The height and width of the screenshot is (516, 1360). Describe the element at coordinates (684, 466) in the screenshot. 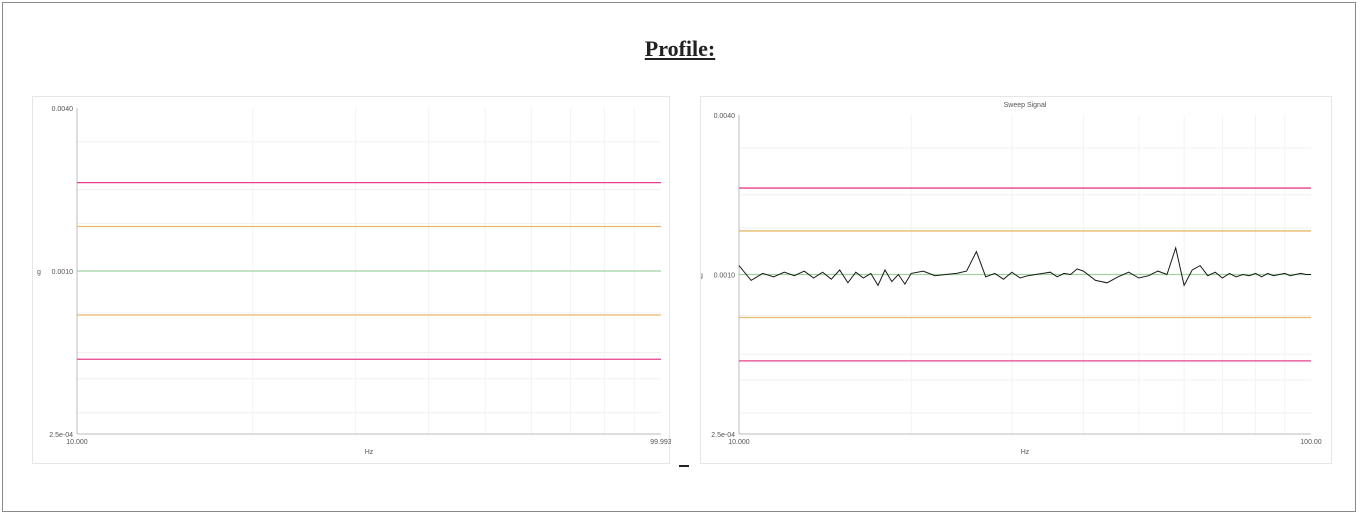

I see `separator-dash` at that location.